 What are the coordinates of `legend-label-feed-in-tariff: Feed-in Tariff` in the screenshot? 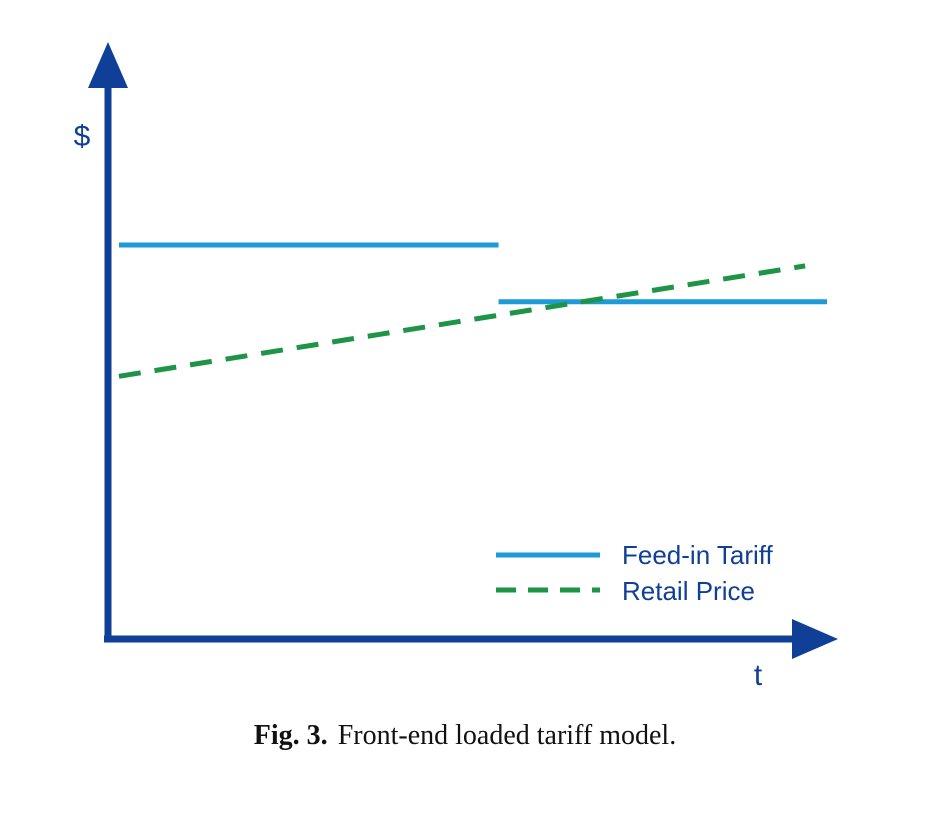 It's located at (698, 555).